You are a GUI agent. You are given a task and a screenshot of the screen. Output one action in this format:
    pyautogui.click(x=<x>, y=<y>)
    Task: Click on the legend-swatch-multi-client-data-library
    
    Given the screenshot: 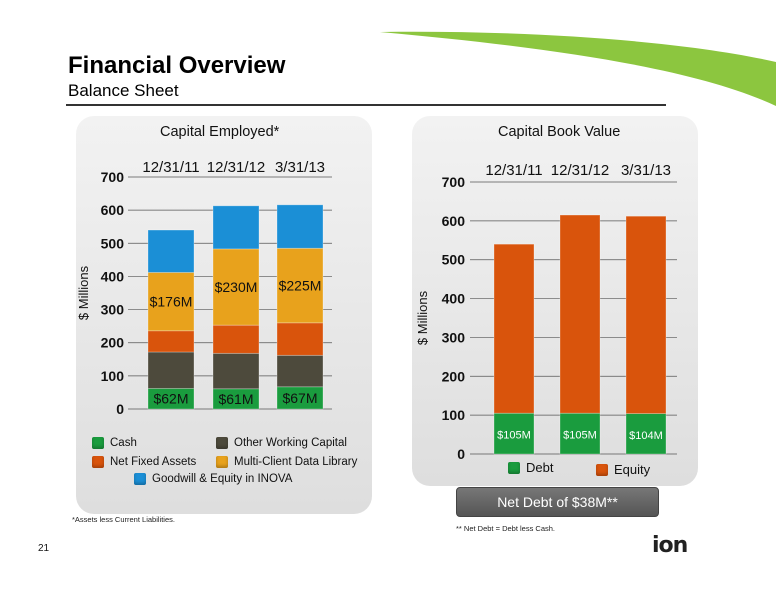 What is the action you would take?
    pyautogui.click(x=222, y=462)
    